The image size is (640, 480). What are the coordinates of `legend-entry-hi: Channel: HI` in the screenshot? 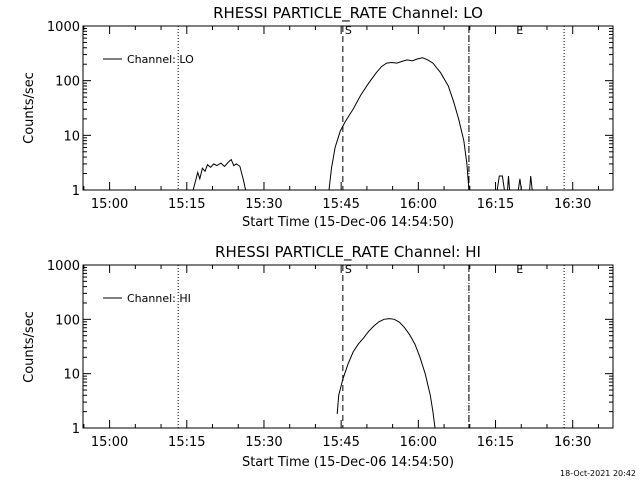 It's located at (159, 298).